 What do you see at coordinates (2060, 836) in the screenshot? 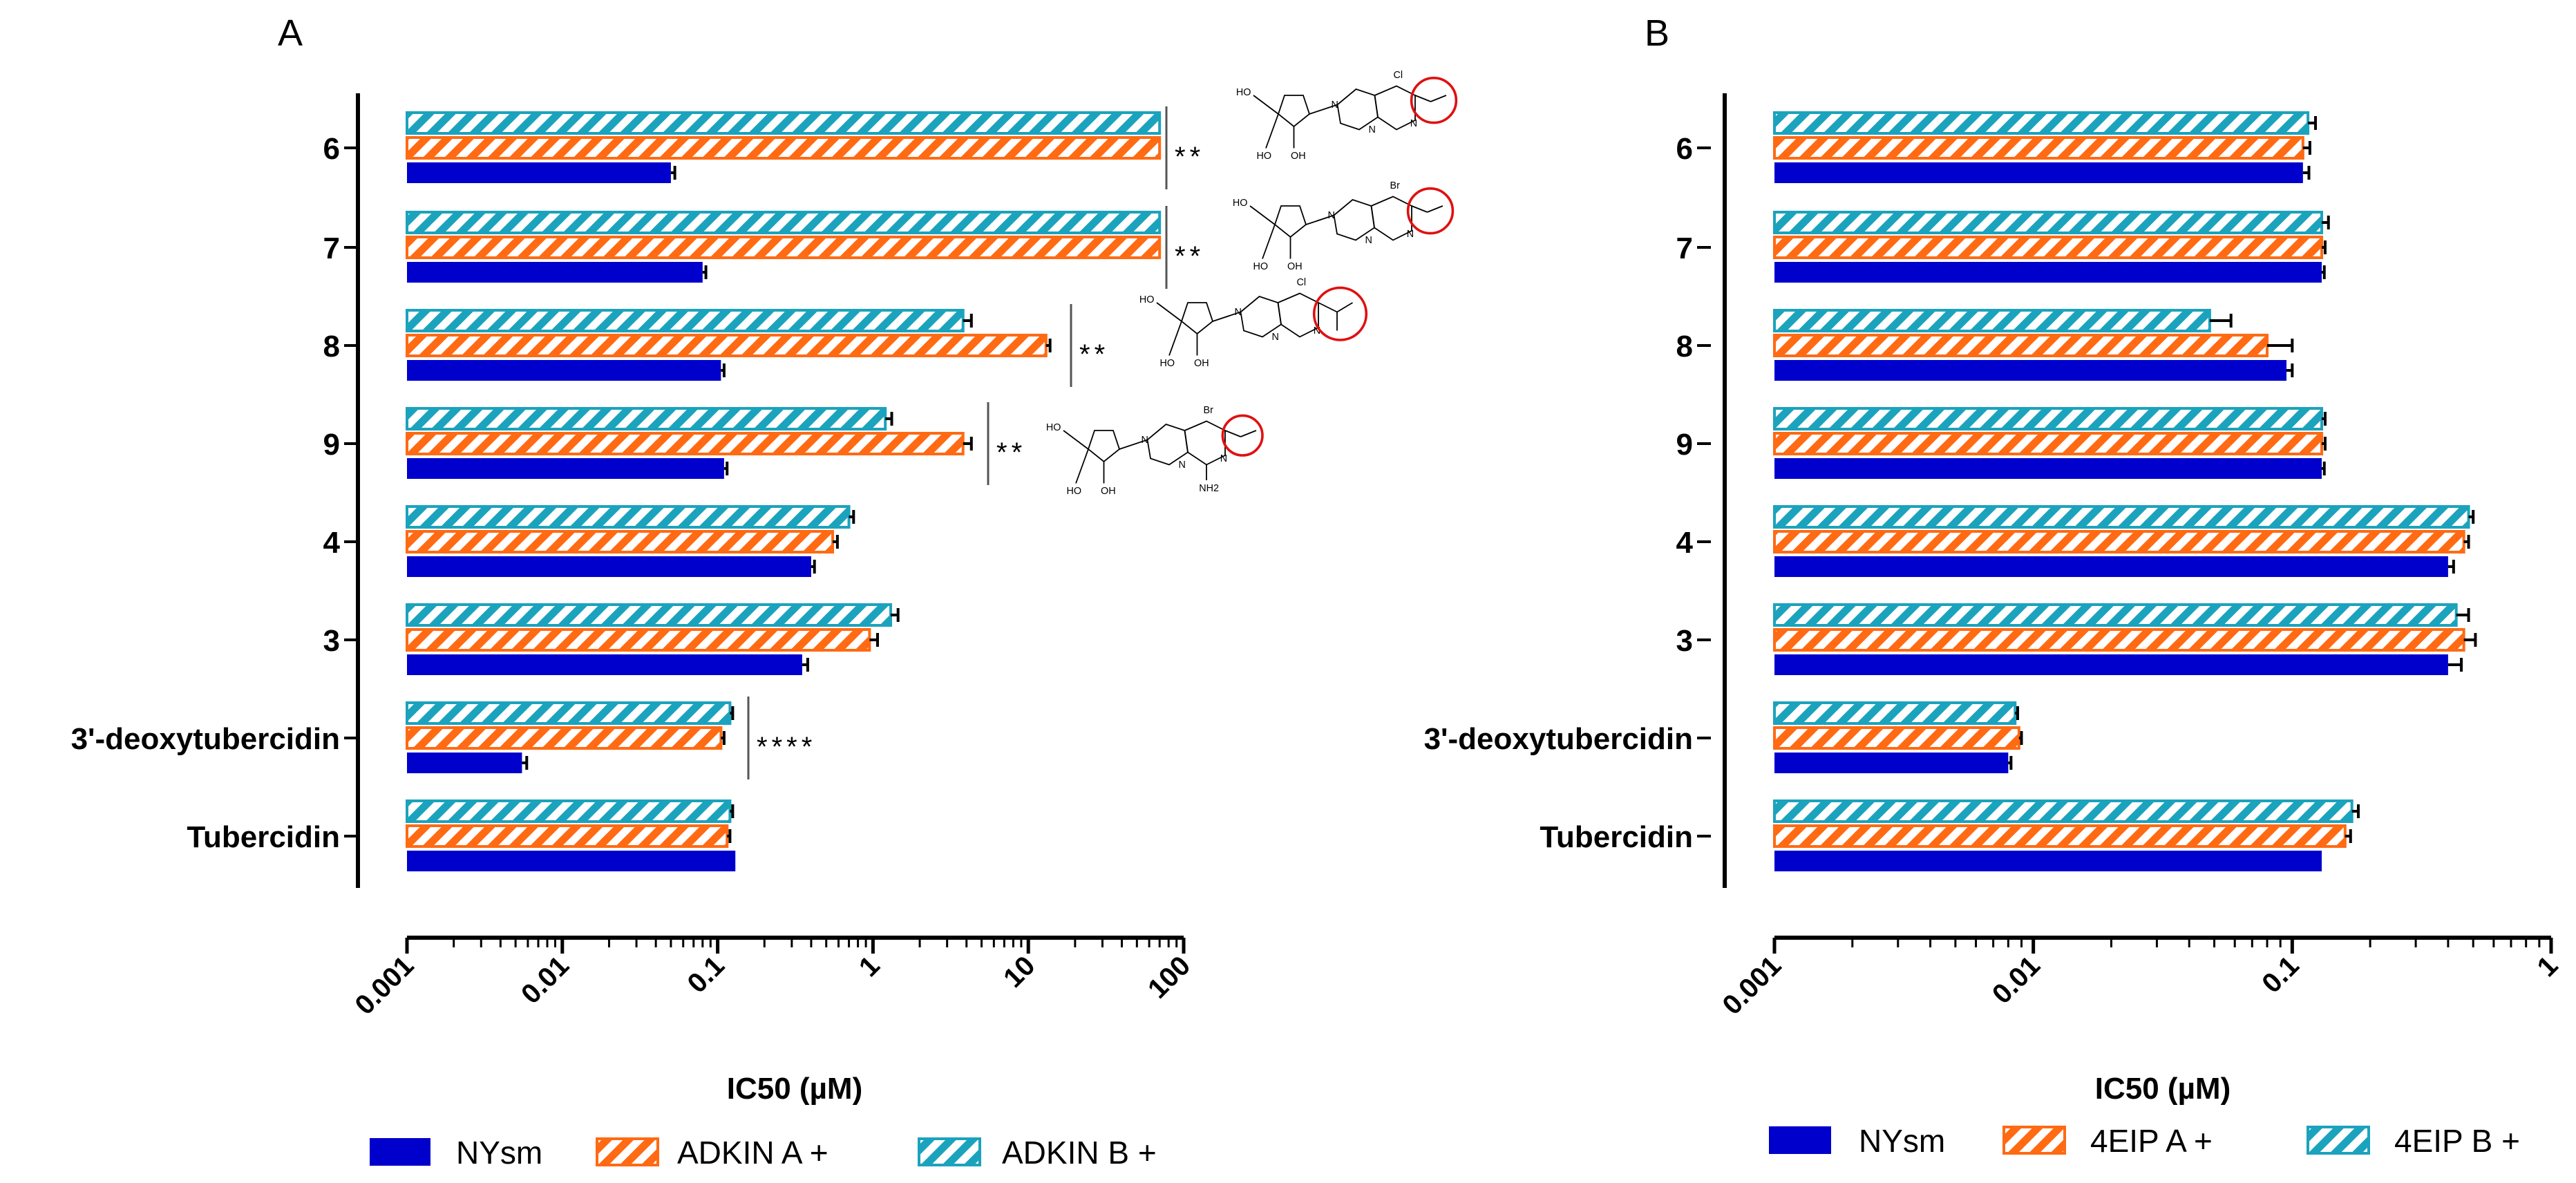
I see `bar-b-4eip-a-tubercidin` at bounding box center [2060, 836].